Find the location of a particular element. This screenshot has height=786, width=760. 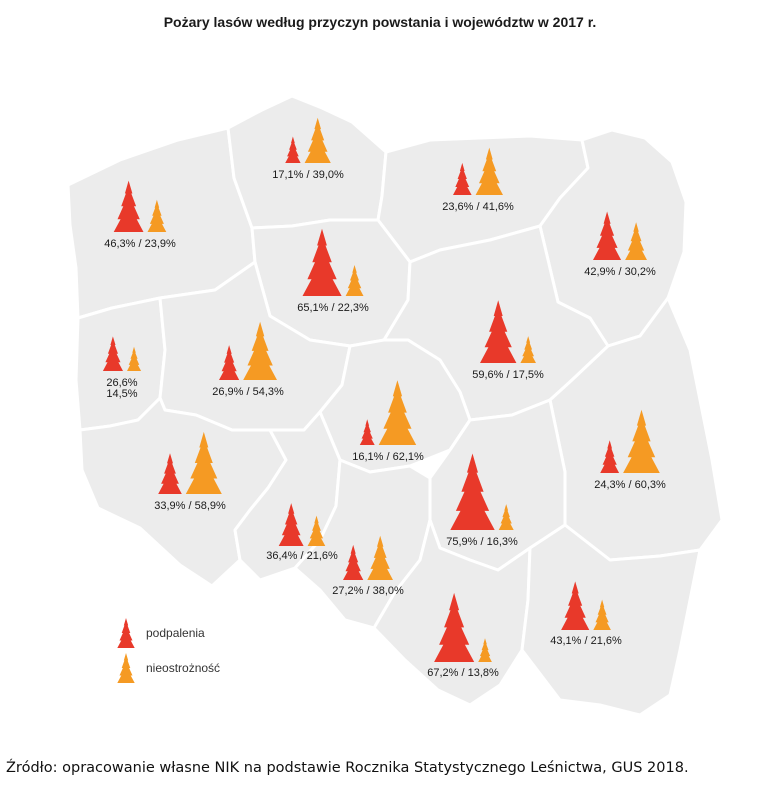

marker-warmińsko-mazurskie: 23,6% / 41,6% is located at coordinates (478, 180).